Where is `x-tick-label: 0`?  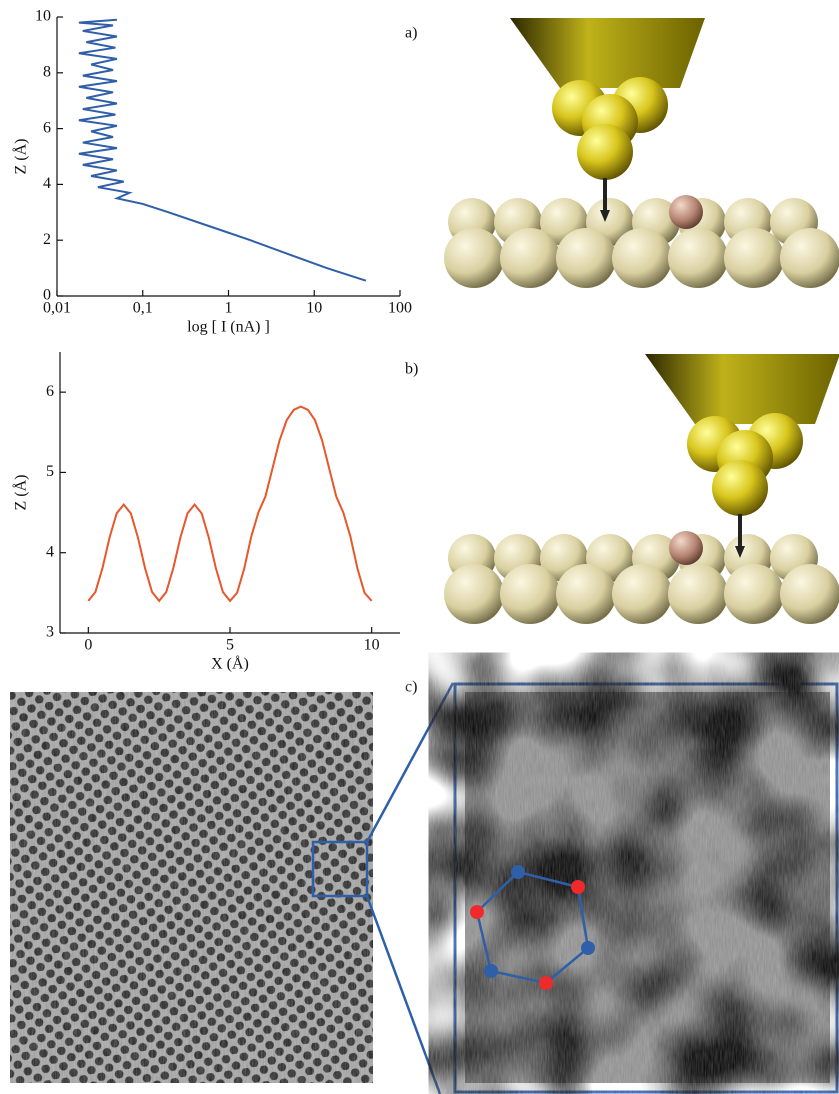 x-tick-label: 0 is located at coordinates (88, 645).